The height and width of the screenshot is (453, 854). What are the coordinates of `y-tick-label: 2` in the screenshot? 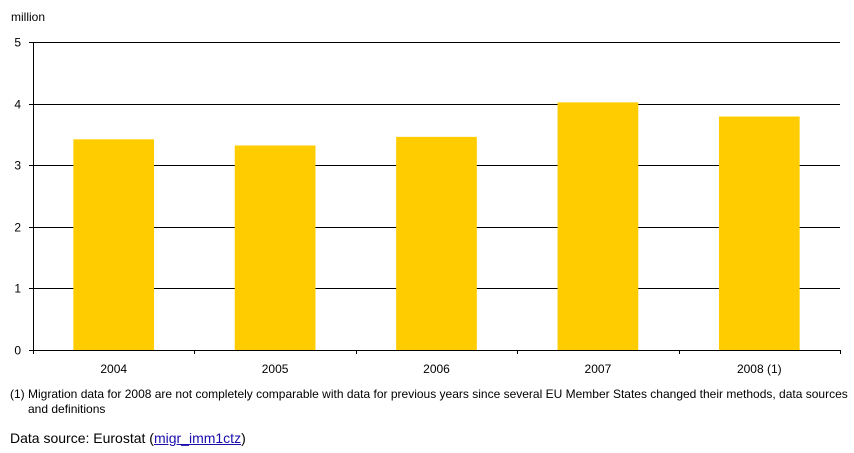 It's located at (17, 228).